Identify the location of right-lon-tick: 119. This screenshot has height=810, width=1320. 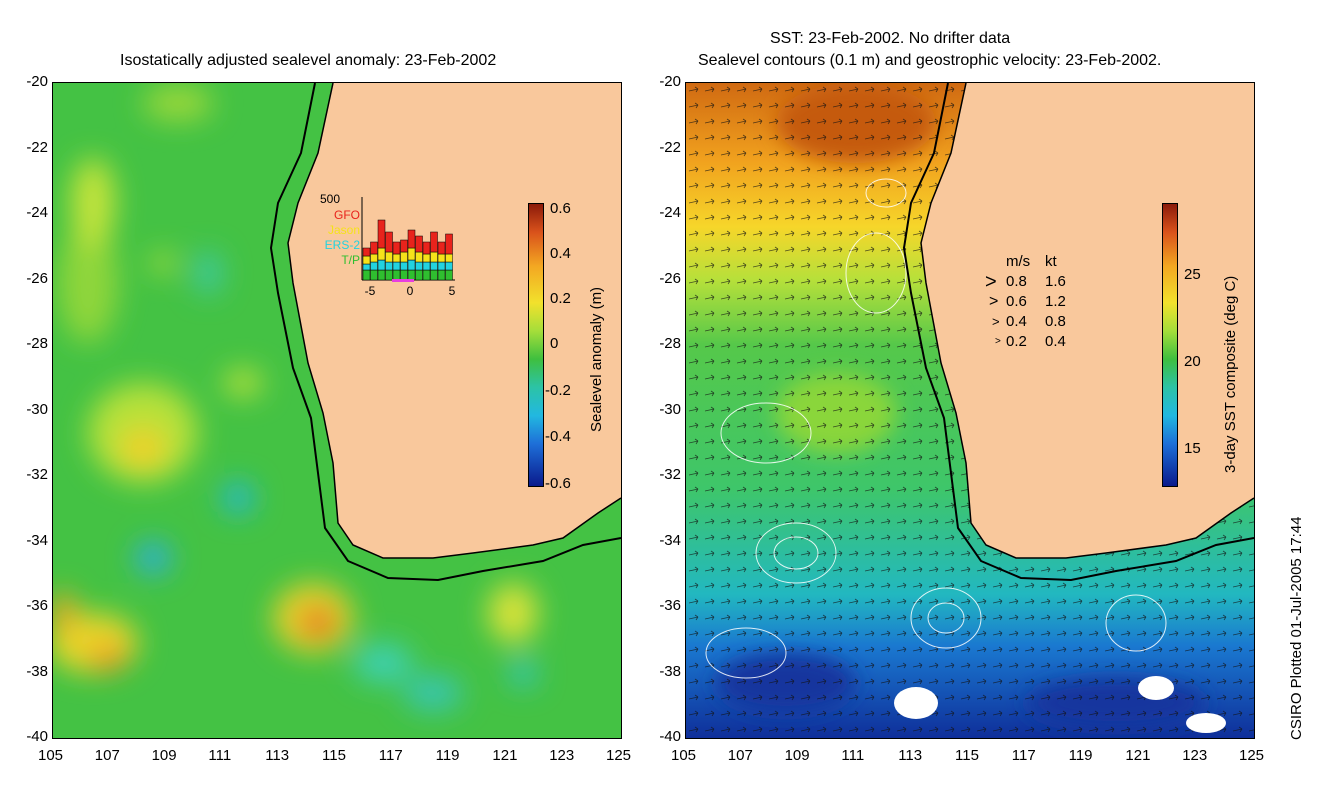
(1080, 755).